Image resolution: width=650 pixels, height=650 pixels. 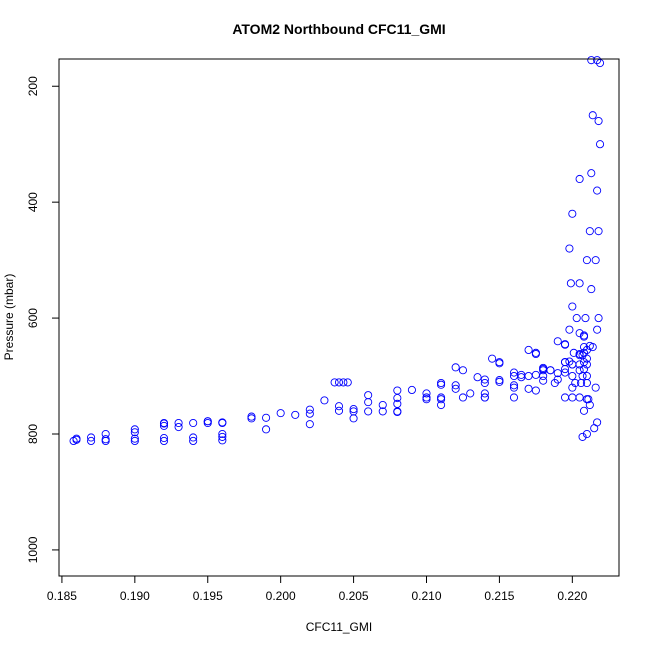 I want to click on x-tick-label: 0.200, so click(x=281, y=596).